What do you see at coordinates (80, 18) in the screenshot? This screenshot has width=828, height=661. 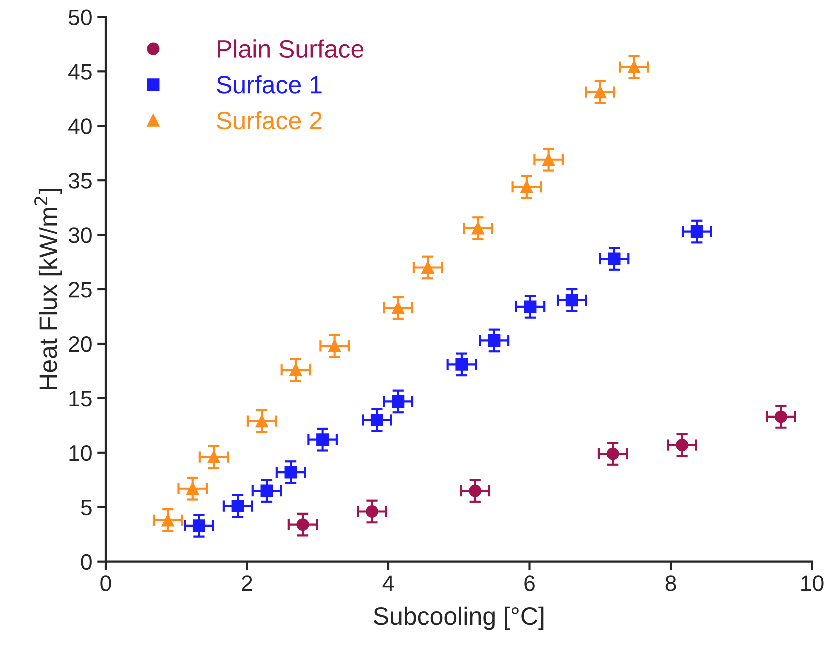 I see `y-tick-label: 50` at bounding box center [80, 18].